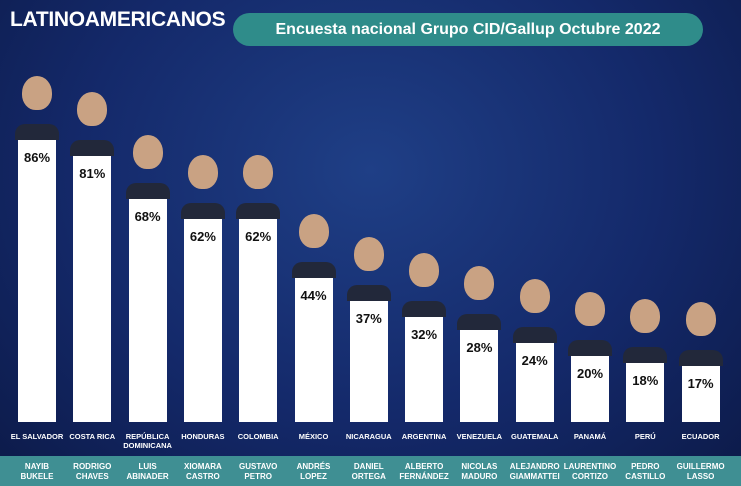 This screenshot has height=486, width=741. Describe the element at coordinates (92, 471) in the screenshot. I see `president-name: RODRIGO CHAVES` at that location.